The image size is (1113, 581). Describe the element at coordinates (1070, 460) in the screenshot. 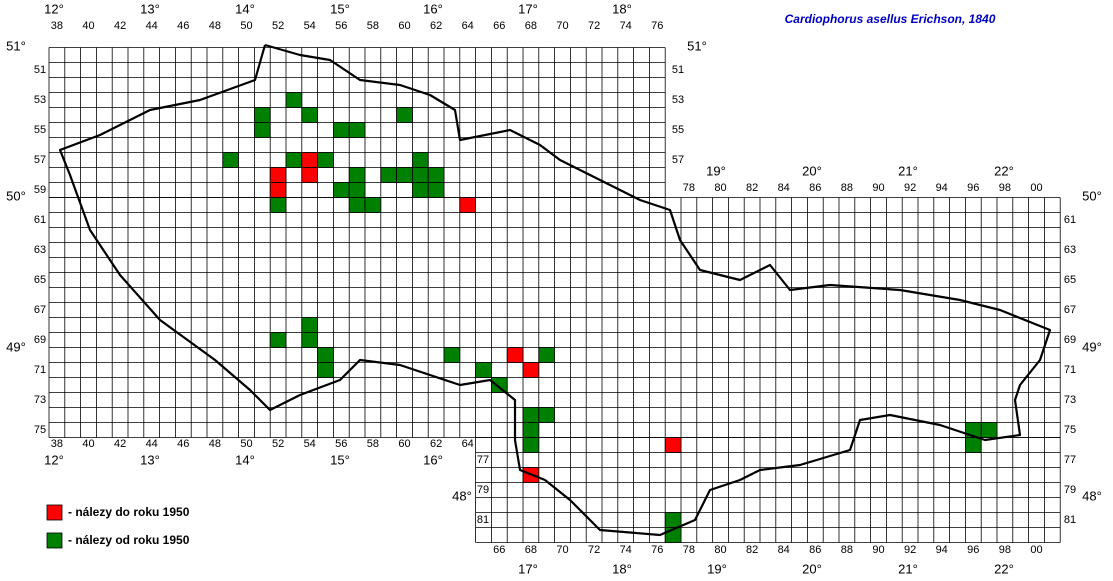

I see `label: 77` at that location.